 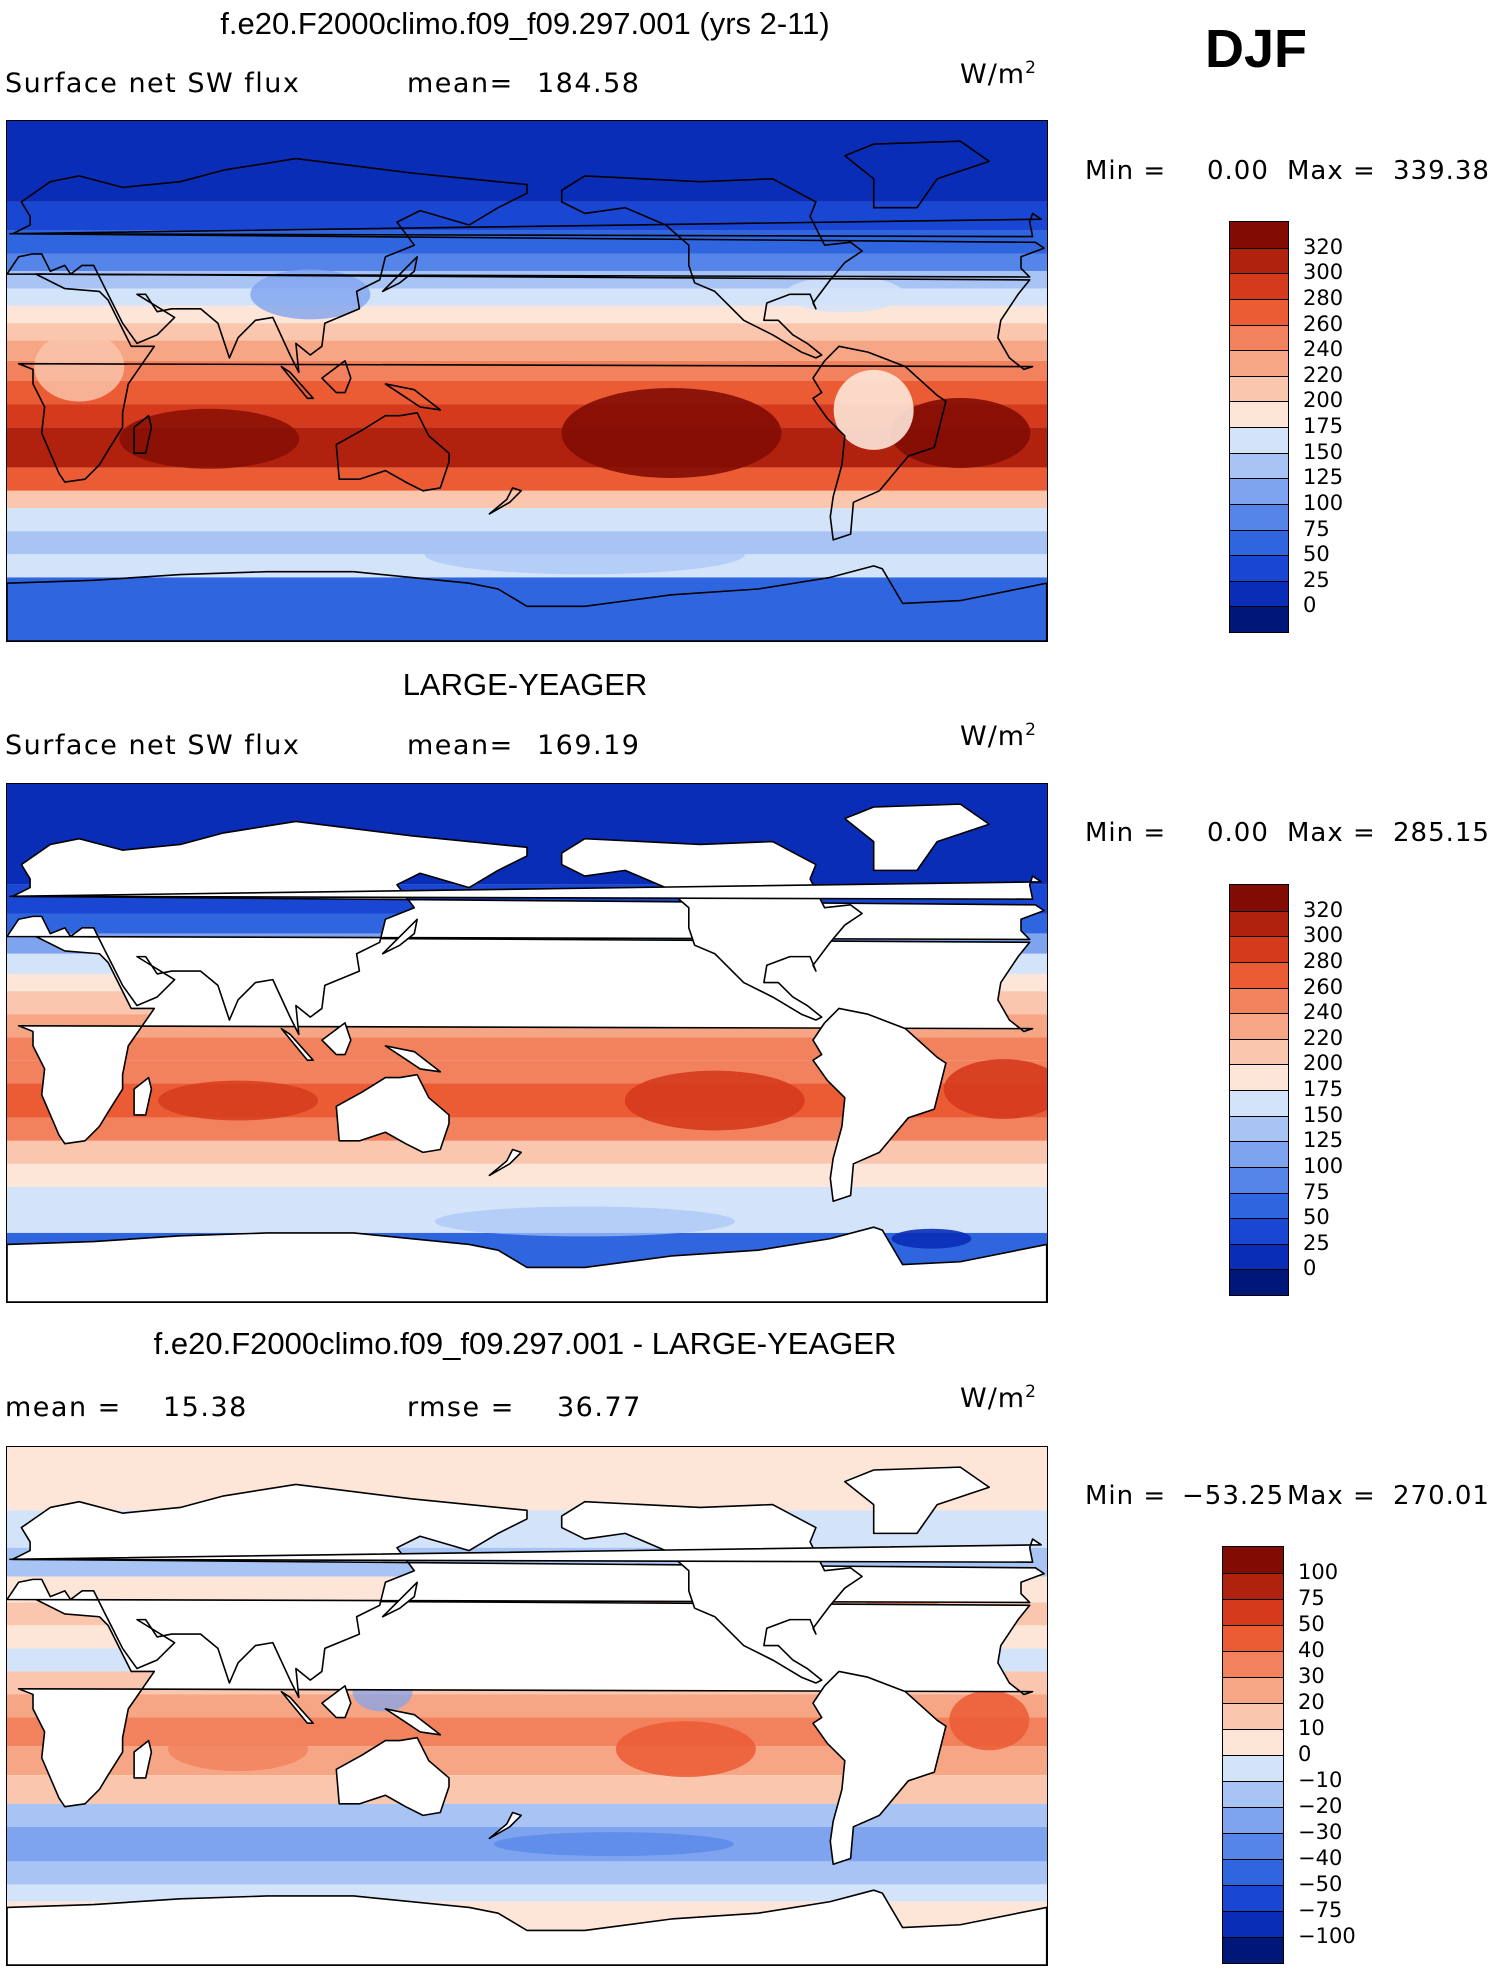 I want to click on coastline-africa, so click(x=525, y=378).